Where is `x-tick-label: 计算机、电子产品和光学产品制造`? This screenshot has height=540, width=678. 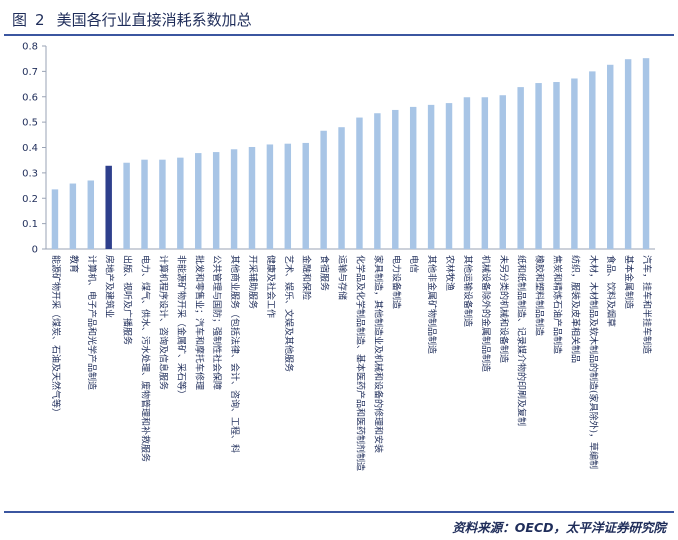
x-tick-label: 计算机、电子产品和光学产品制造 is located at coordinates (92, 322).